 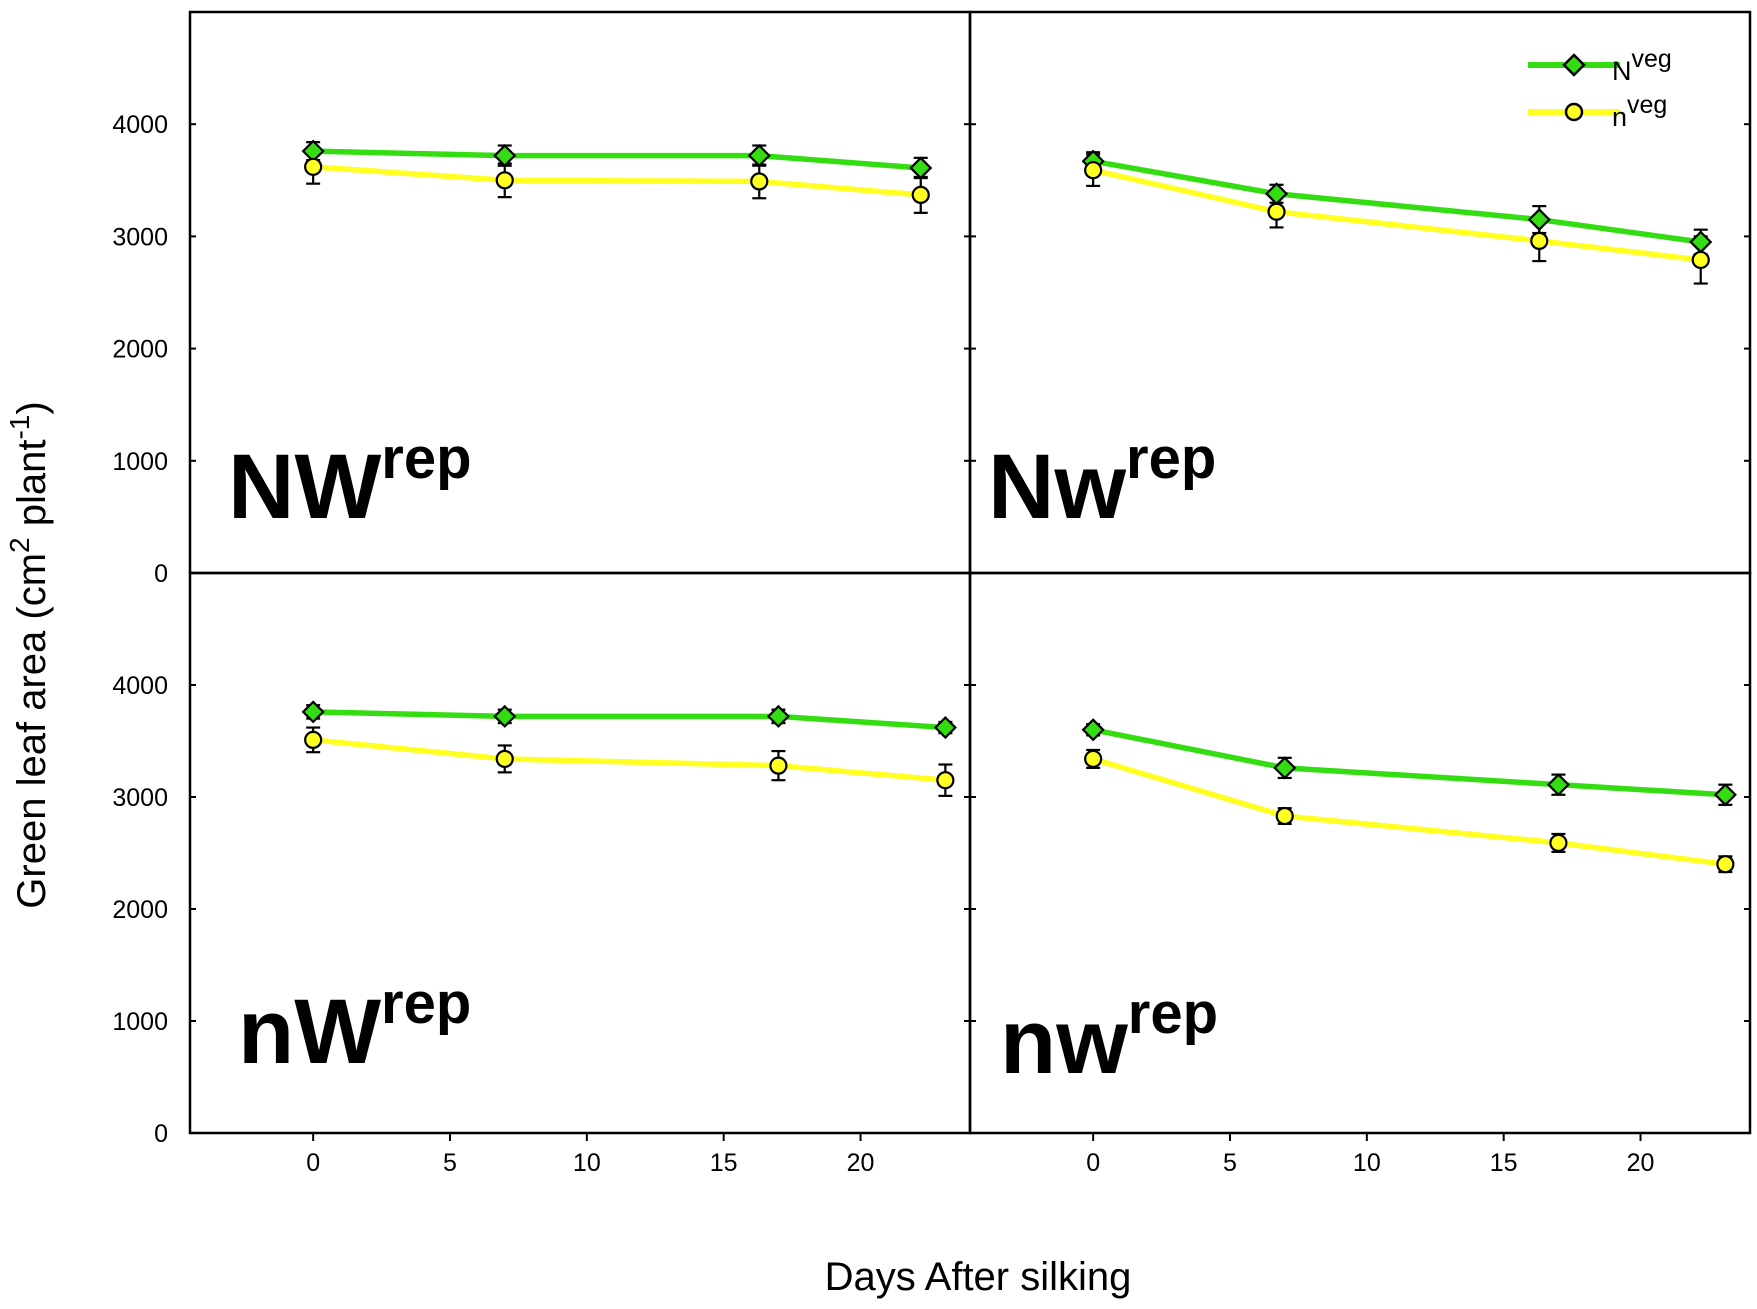 I want to click on panel-label-main: NW, so click(x=304, y=487).